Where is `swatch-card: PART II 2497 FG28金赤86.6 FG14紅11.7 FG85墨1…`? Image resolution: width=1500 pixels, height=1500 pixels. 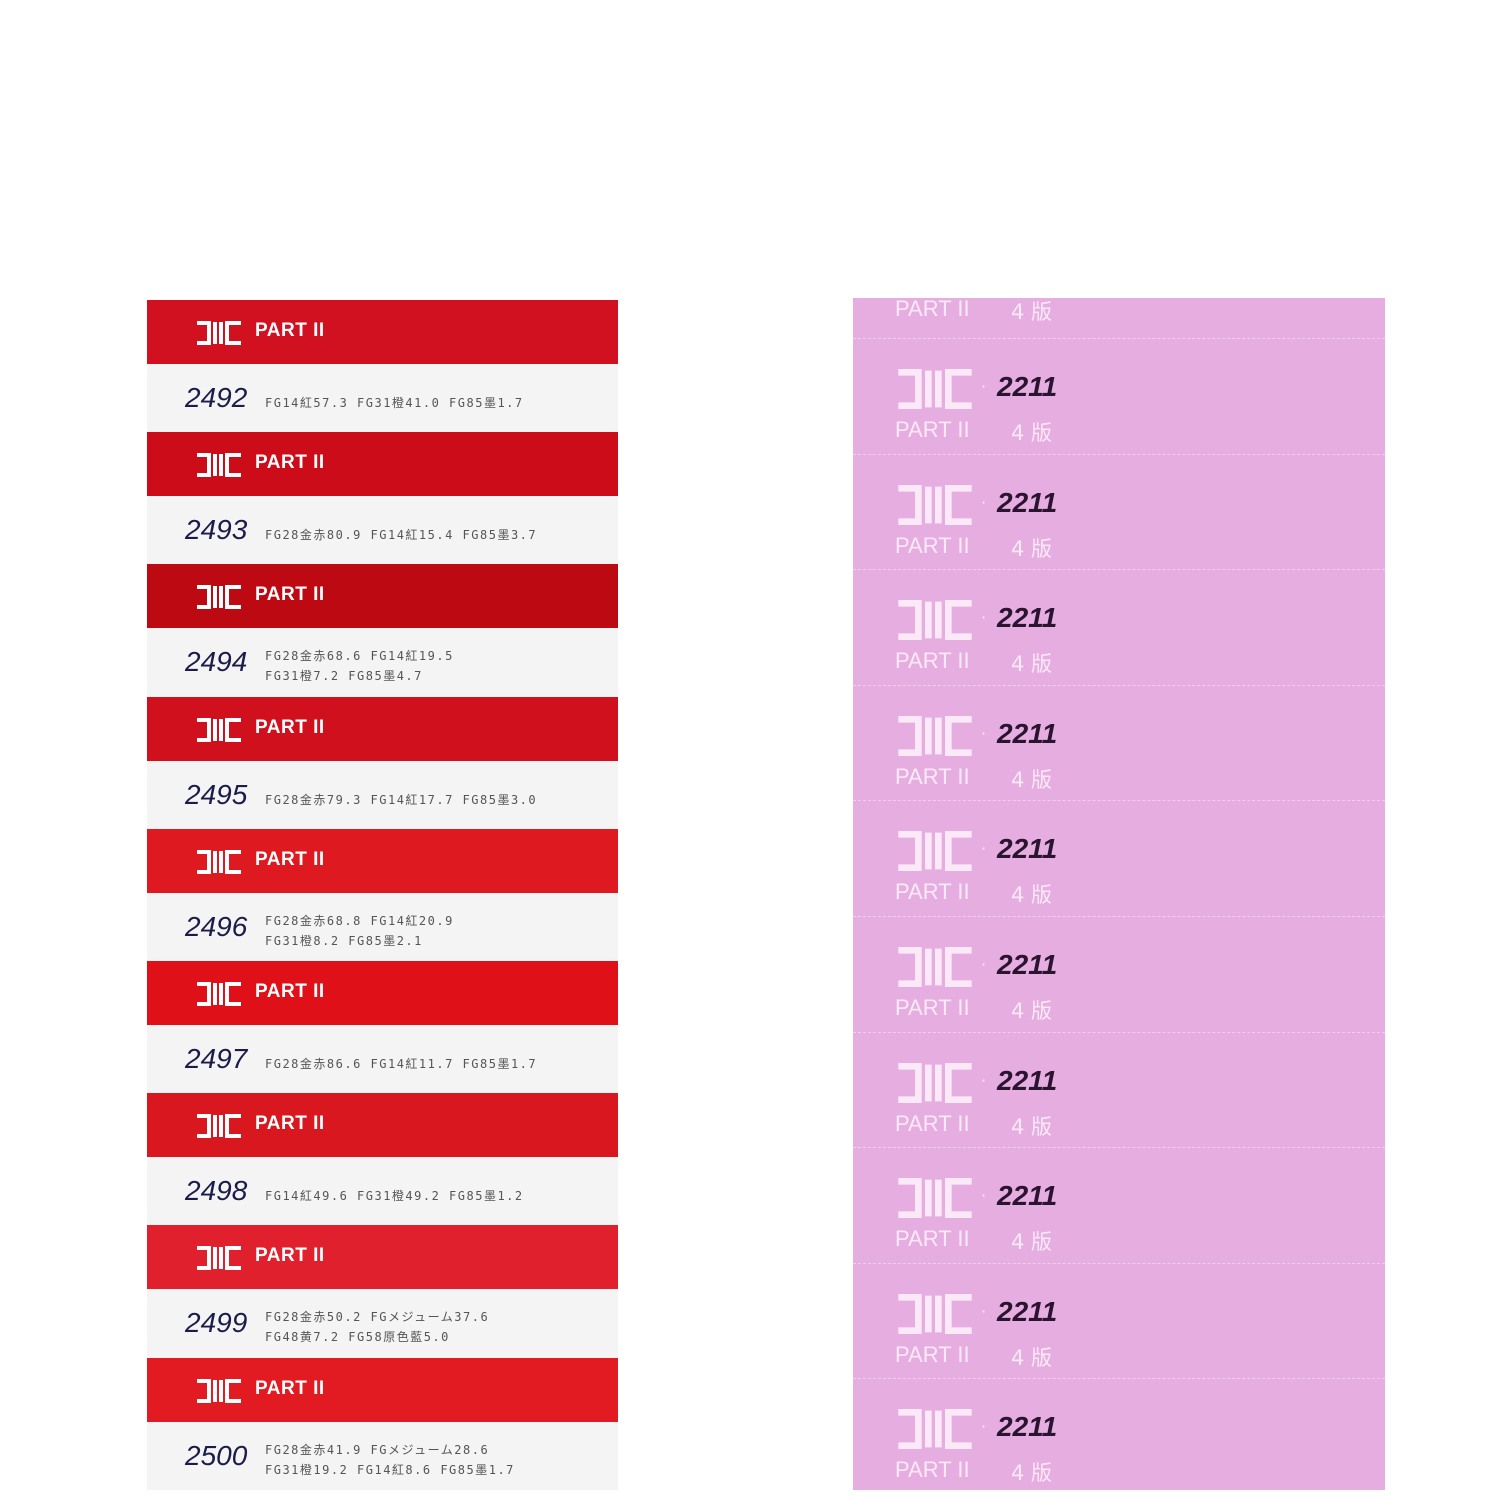 swatch-card: PART II 2497 FG28金赤86.6 FG14紅11.7 FG85墨1… is located at coordinates (382, 1027).